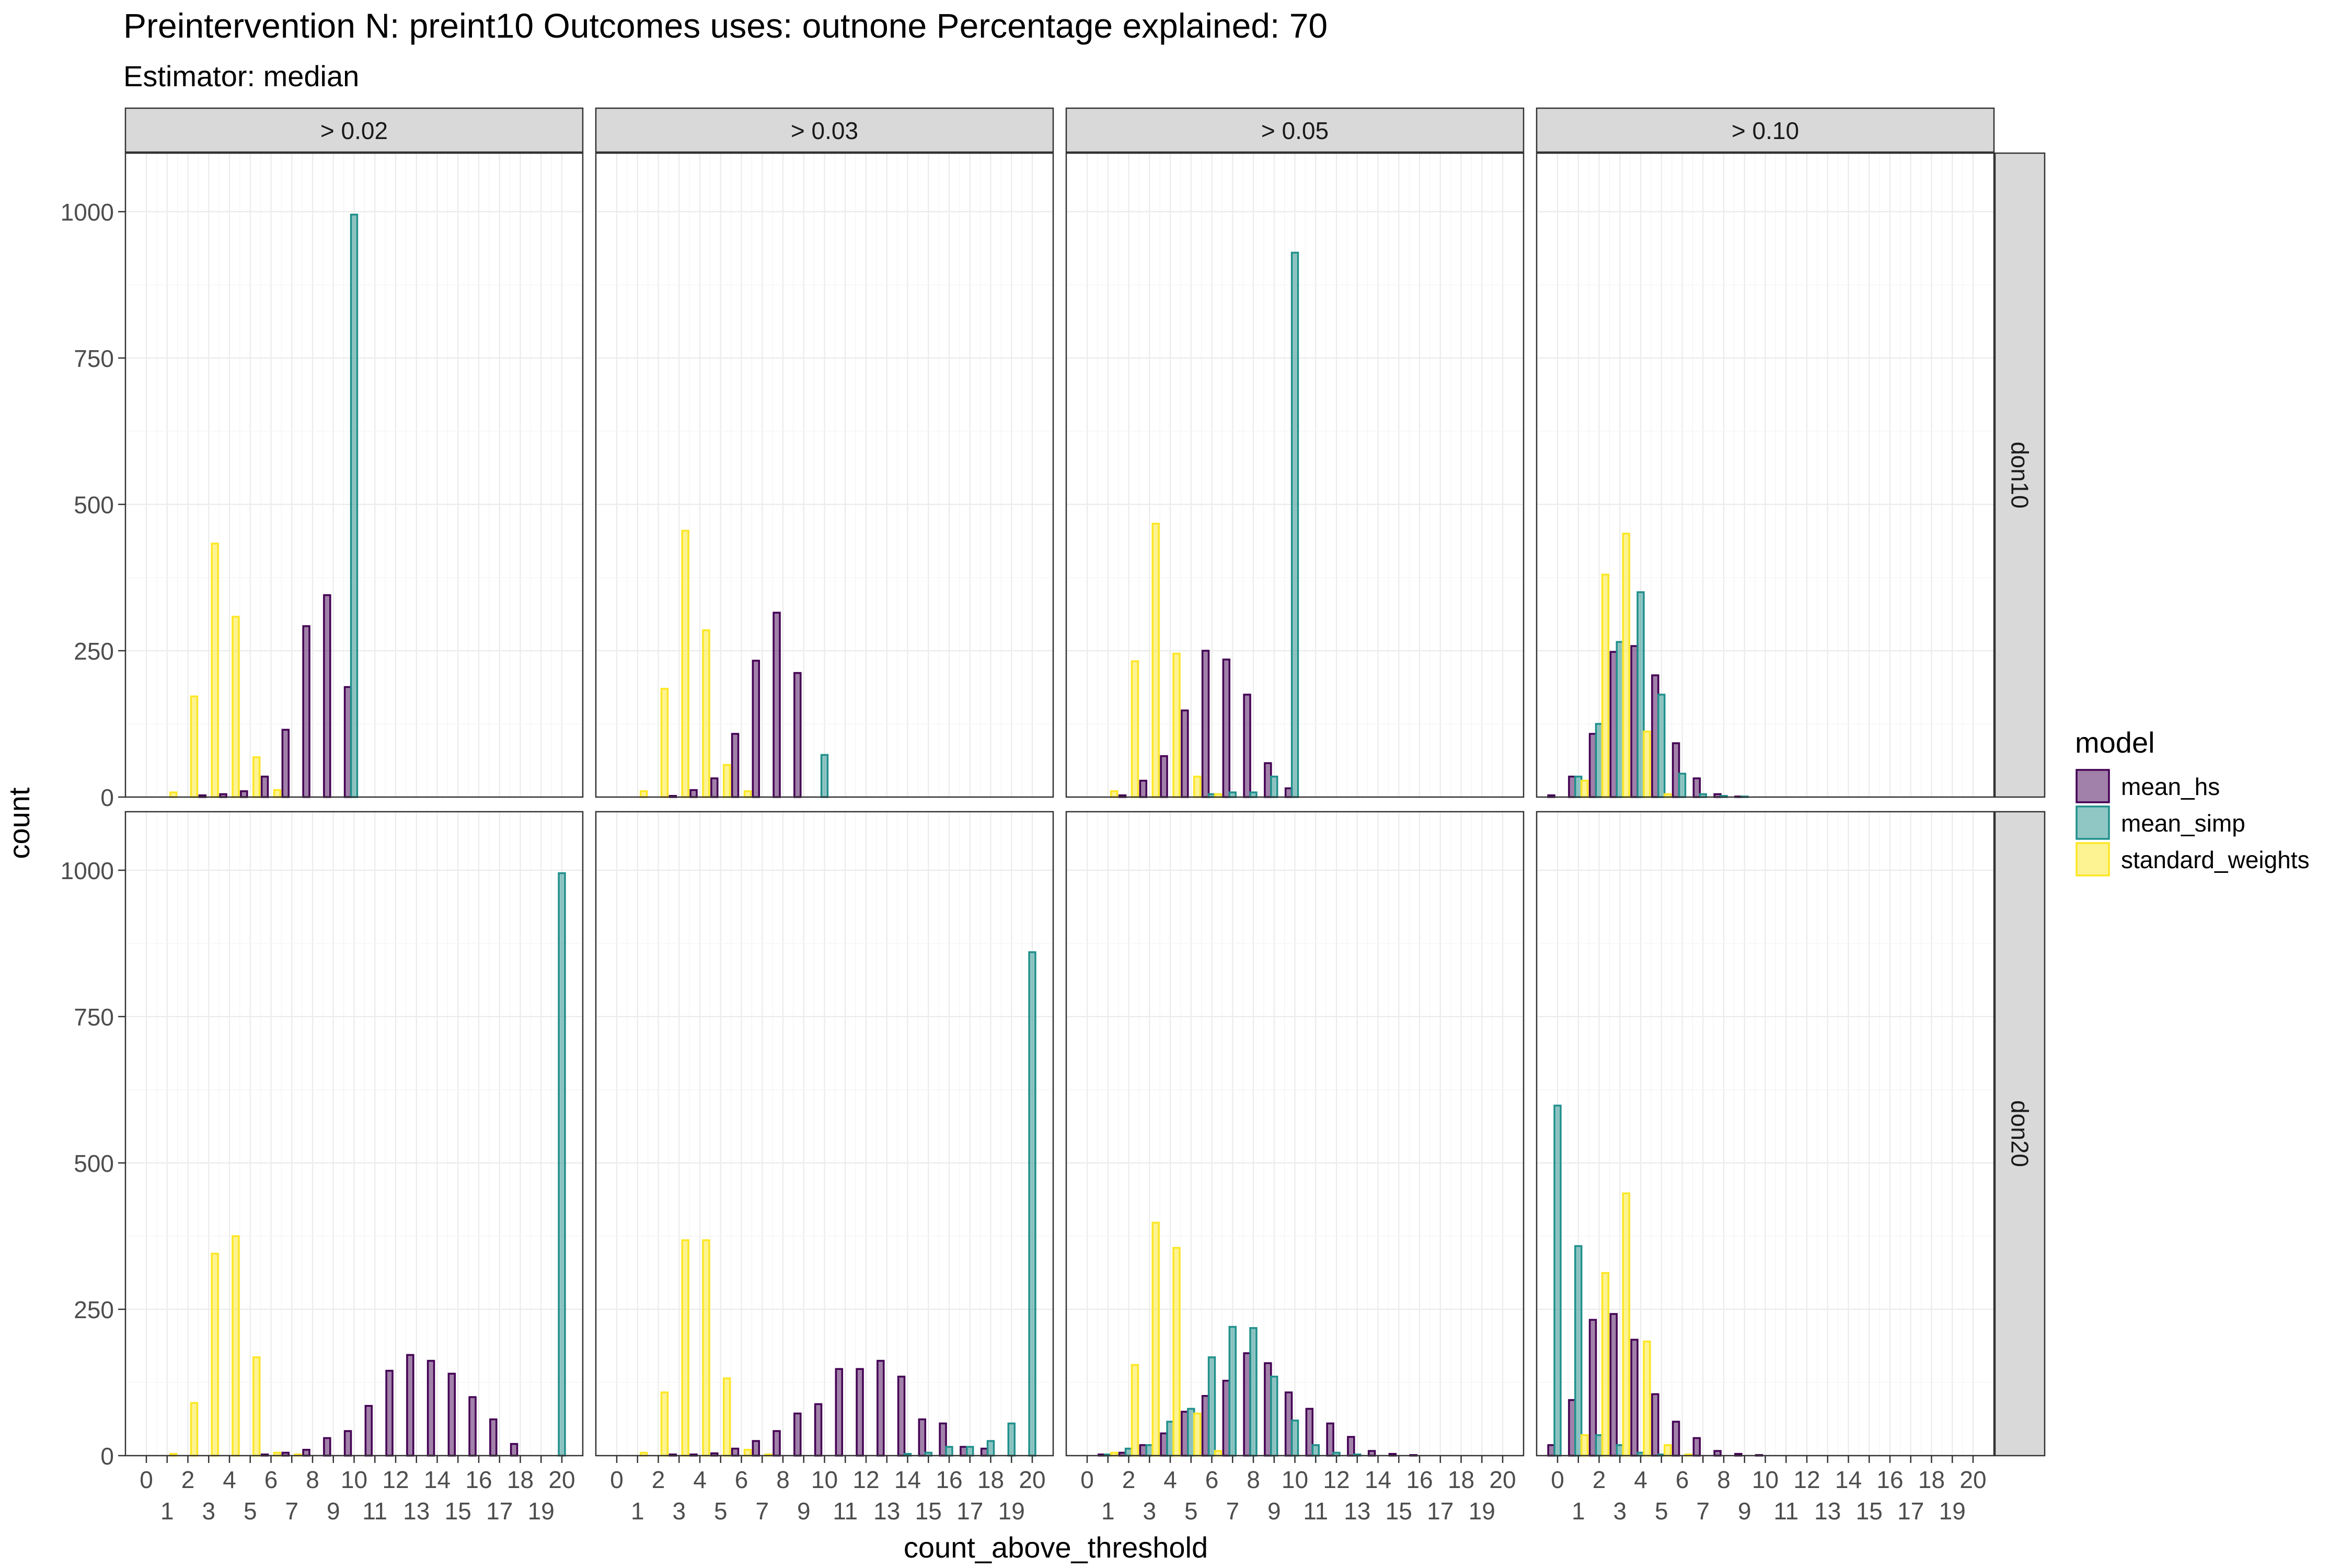 The image size is (2352, 1568). Describe the element at coordinates (2183, 823) in the screenshot. I see `legend-label-mean_simp: mean_simp` at that location.